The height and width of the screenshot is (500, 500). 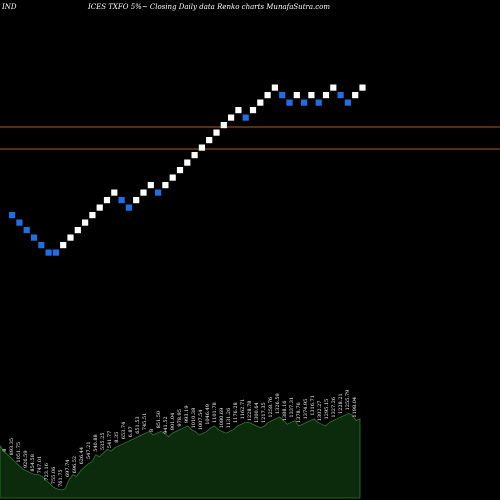 I want to click on volume-label: 755.06, so click(x=54, y=476).